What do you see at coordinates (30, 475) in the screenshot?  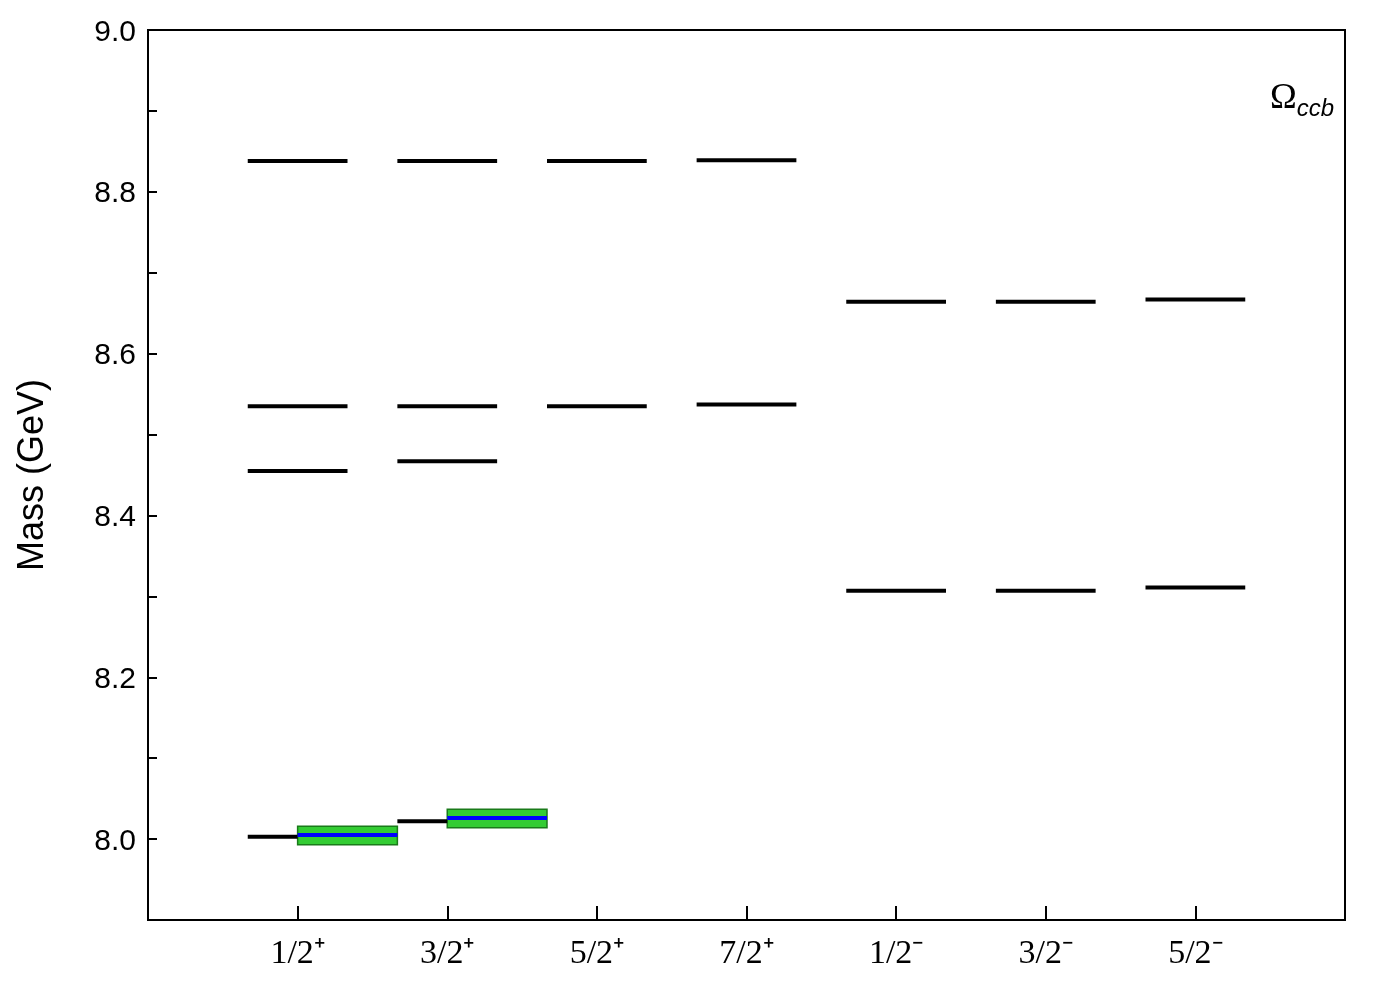 I see `y-axis-title: Mass (GeV)` at bounding box center [30, 475].